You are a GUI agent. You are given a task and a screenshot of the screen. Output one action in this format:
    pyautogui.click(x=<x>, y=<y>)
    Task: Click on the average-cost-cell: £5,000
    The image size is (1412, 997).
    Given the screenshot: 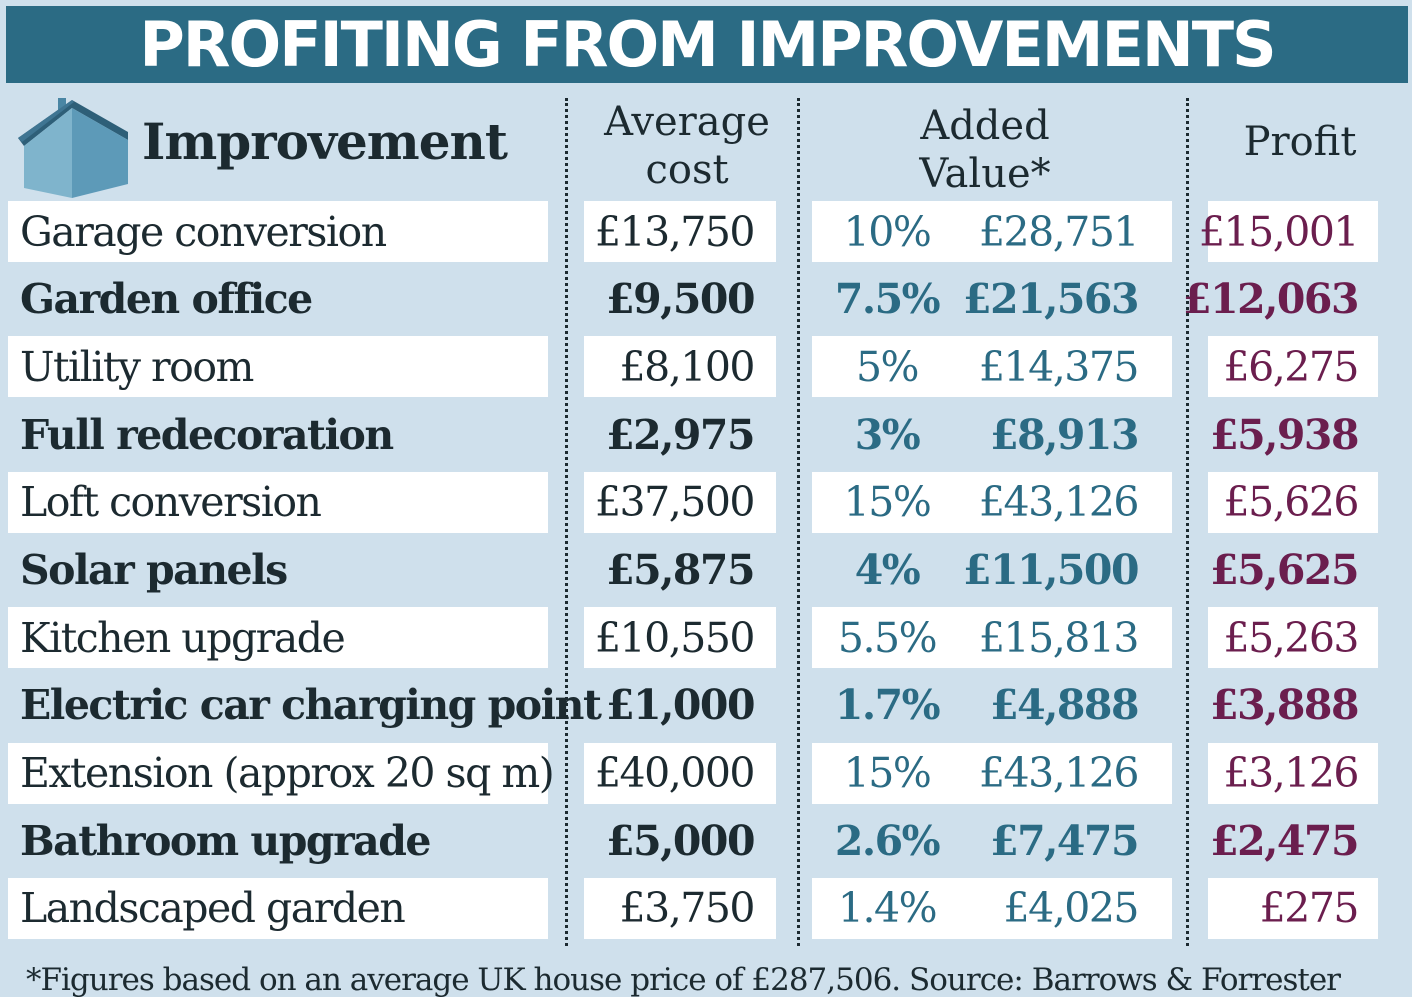 What is the action you would take?
    pyautogui.click(x=680, y=840)
    